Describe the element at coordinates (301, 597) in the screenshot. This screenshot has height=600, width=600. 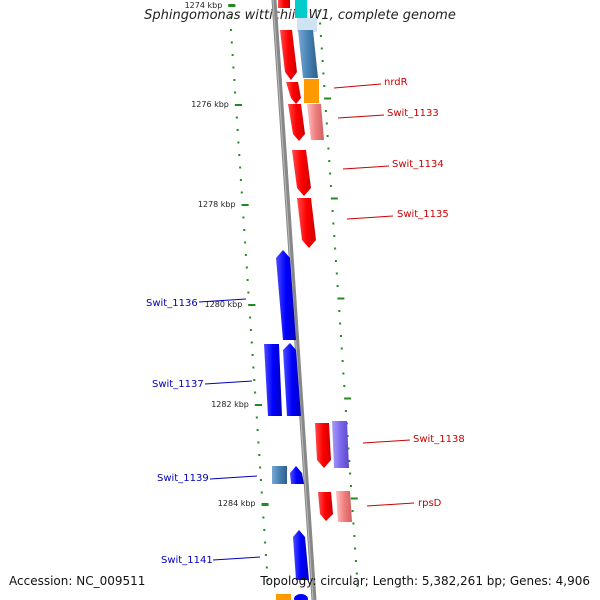
I see `gene-partial-bottom-blue` at that location.